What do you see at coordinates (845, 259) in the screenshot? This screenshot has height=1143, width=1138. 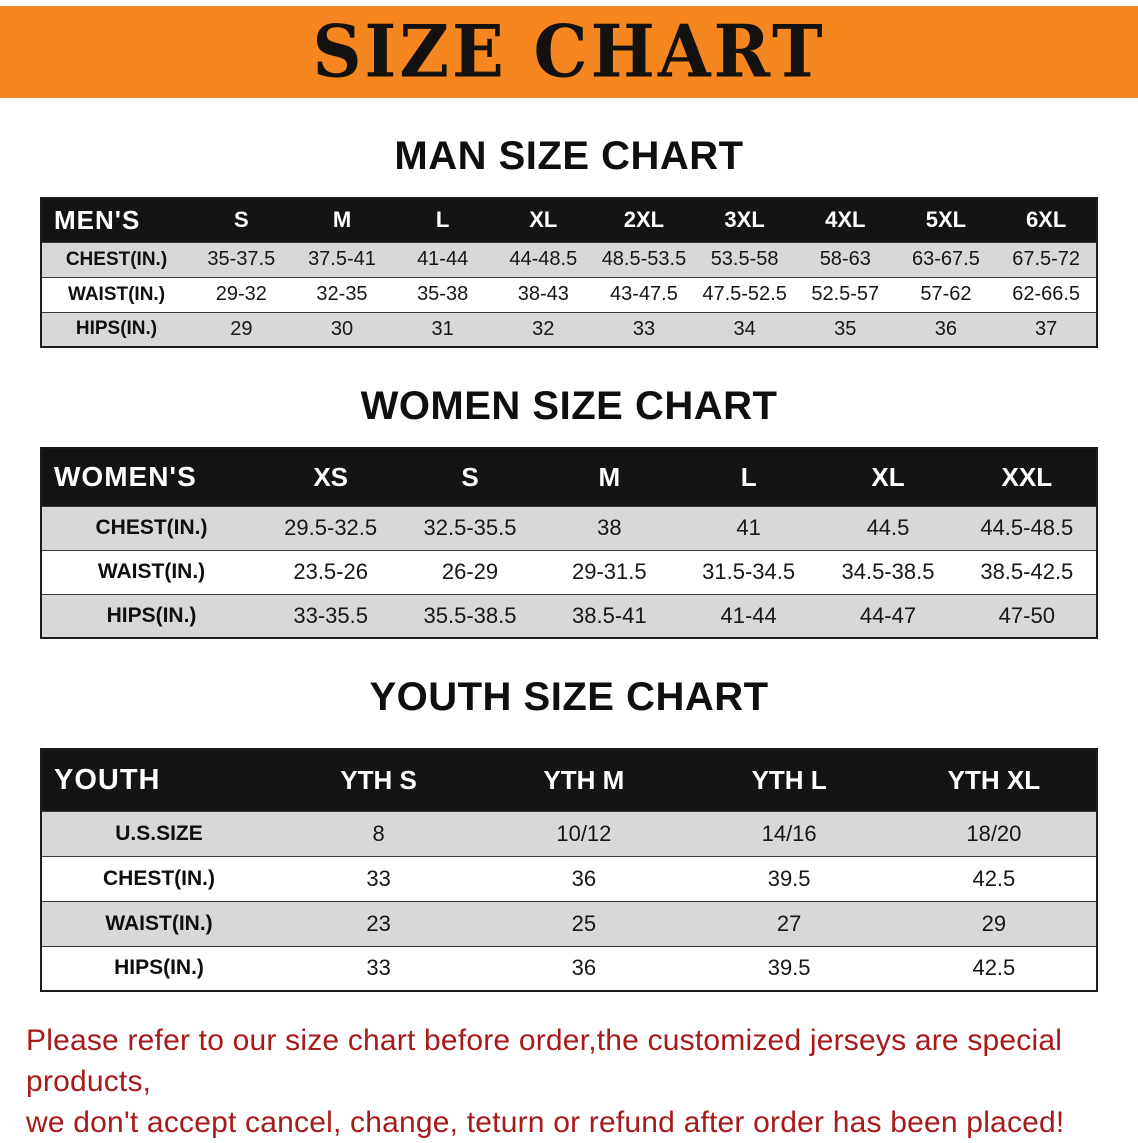 I see `size-value: 58-63` at bounding box center [845, 259].